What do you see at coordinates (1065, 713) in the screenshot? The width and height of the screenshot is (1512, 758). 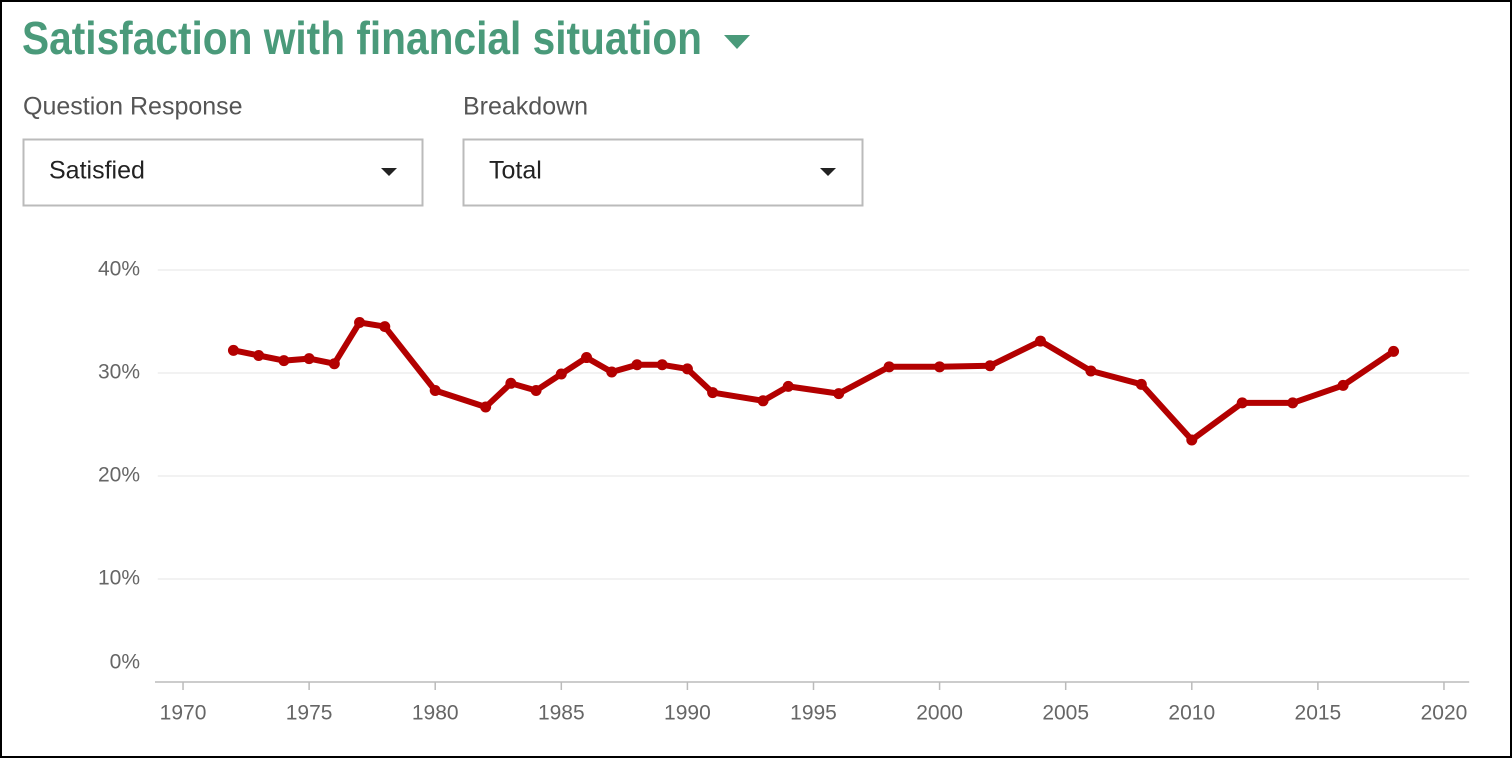 I see `x-tick-label: 2005` at bounding box center [1065, 713].